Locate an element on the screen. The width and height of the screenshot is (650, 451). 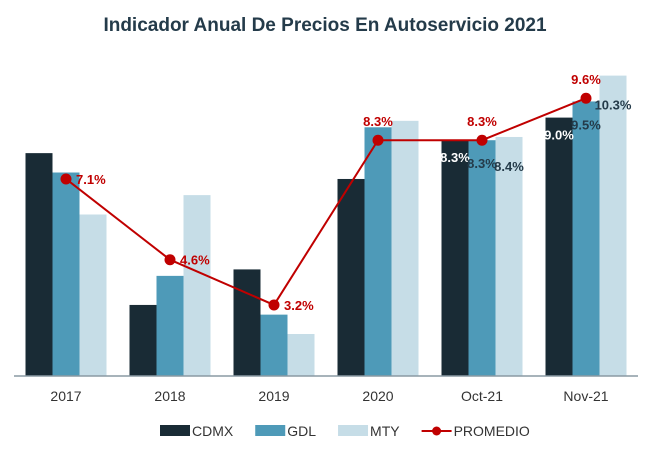
legend-swatch-mty is located at coordinates (353, 430).